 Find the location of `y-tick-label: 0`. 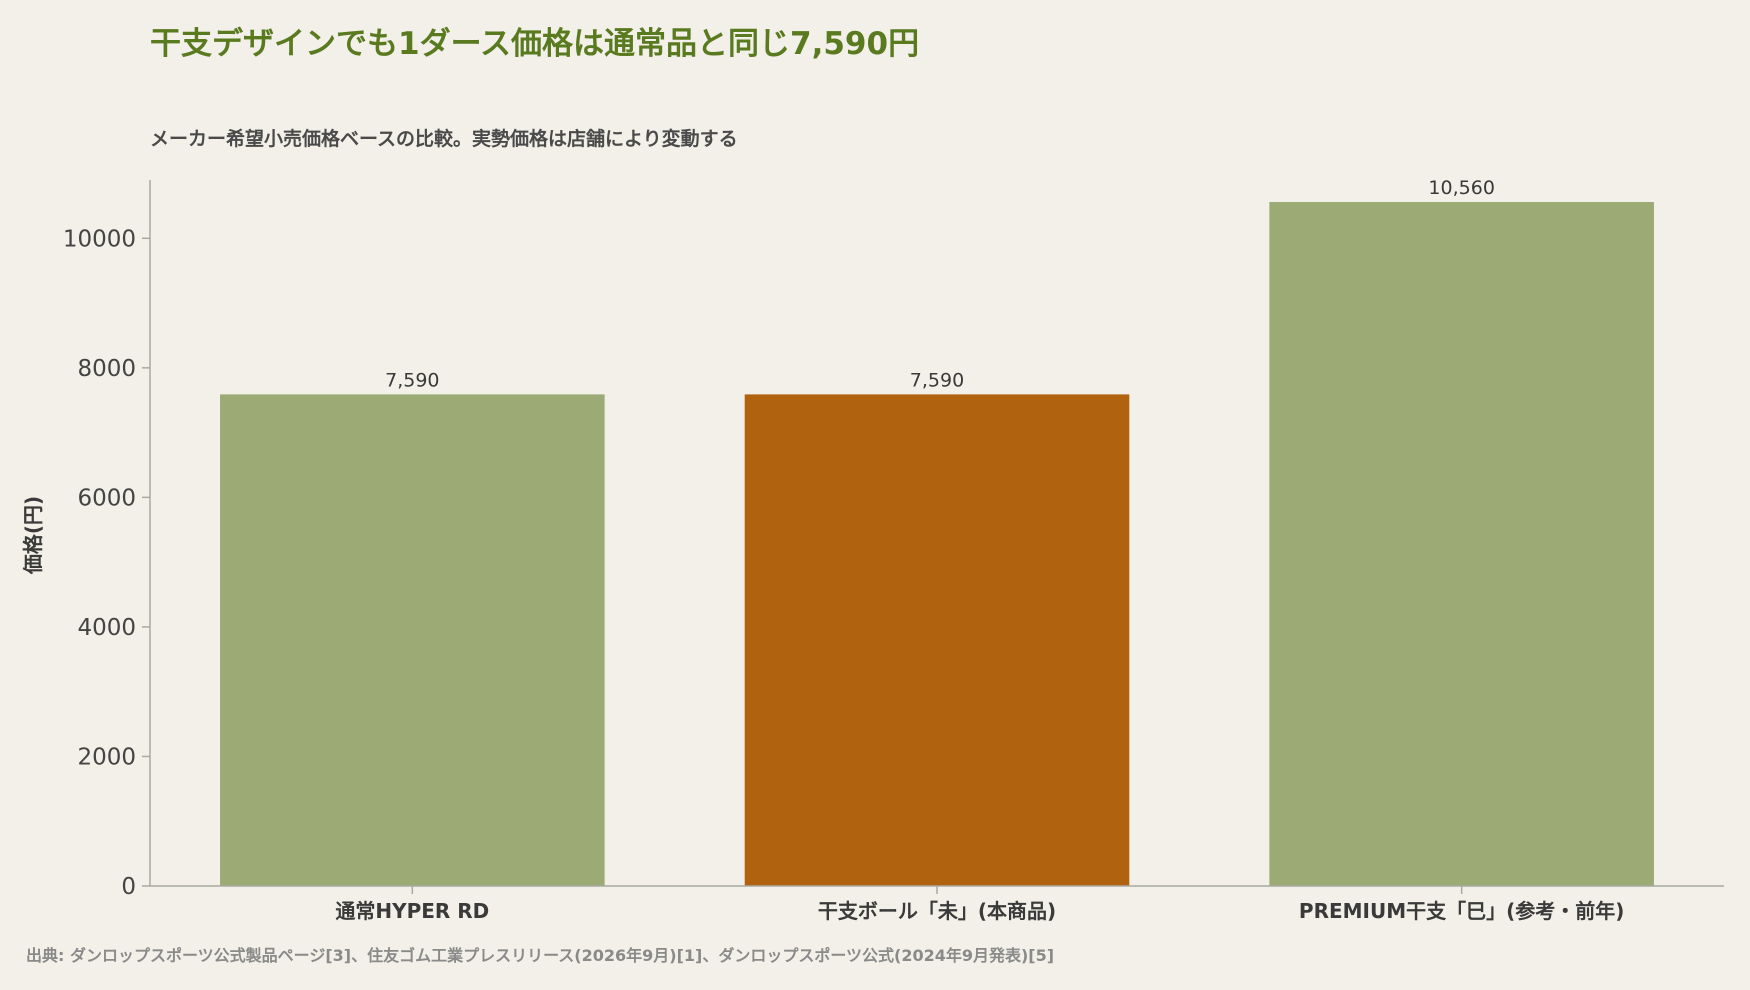

y-tick-label: 0 is located at coordinates (128, 887).